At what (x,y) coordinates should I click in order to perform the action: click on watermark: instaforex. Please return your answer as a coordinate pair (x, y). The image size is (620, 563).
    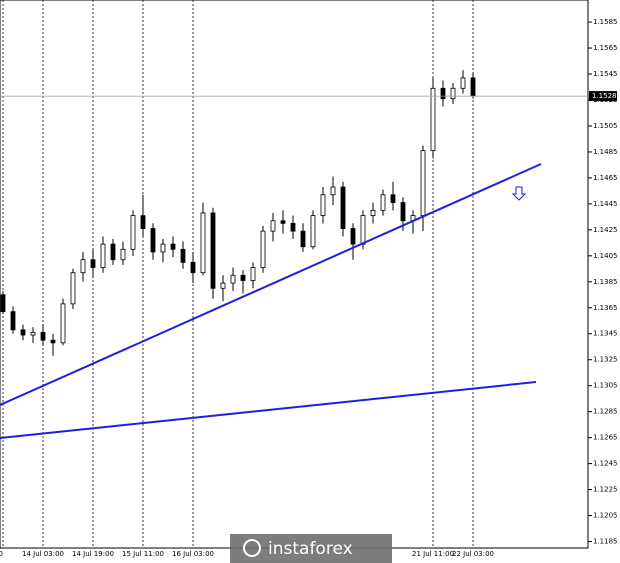
    Looking at the image, I should click on (310, 549).